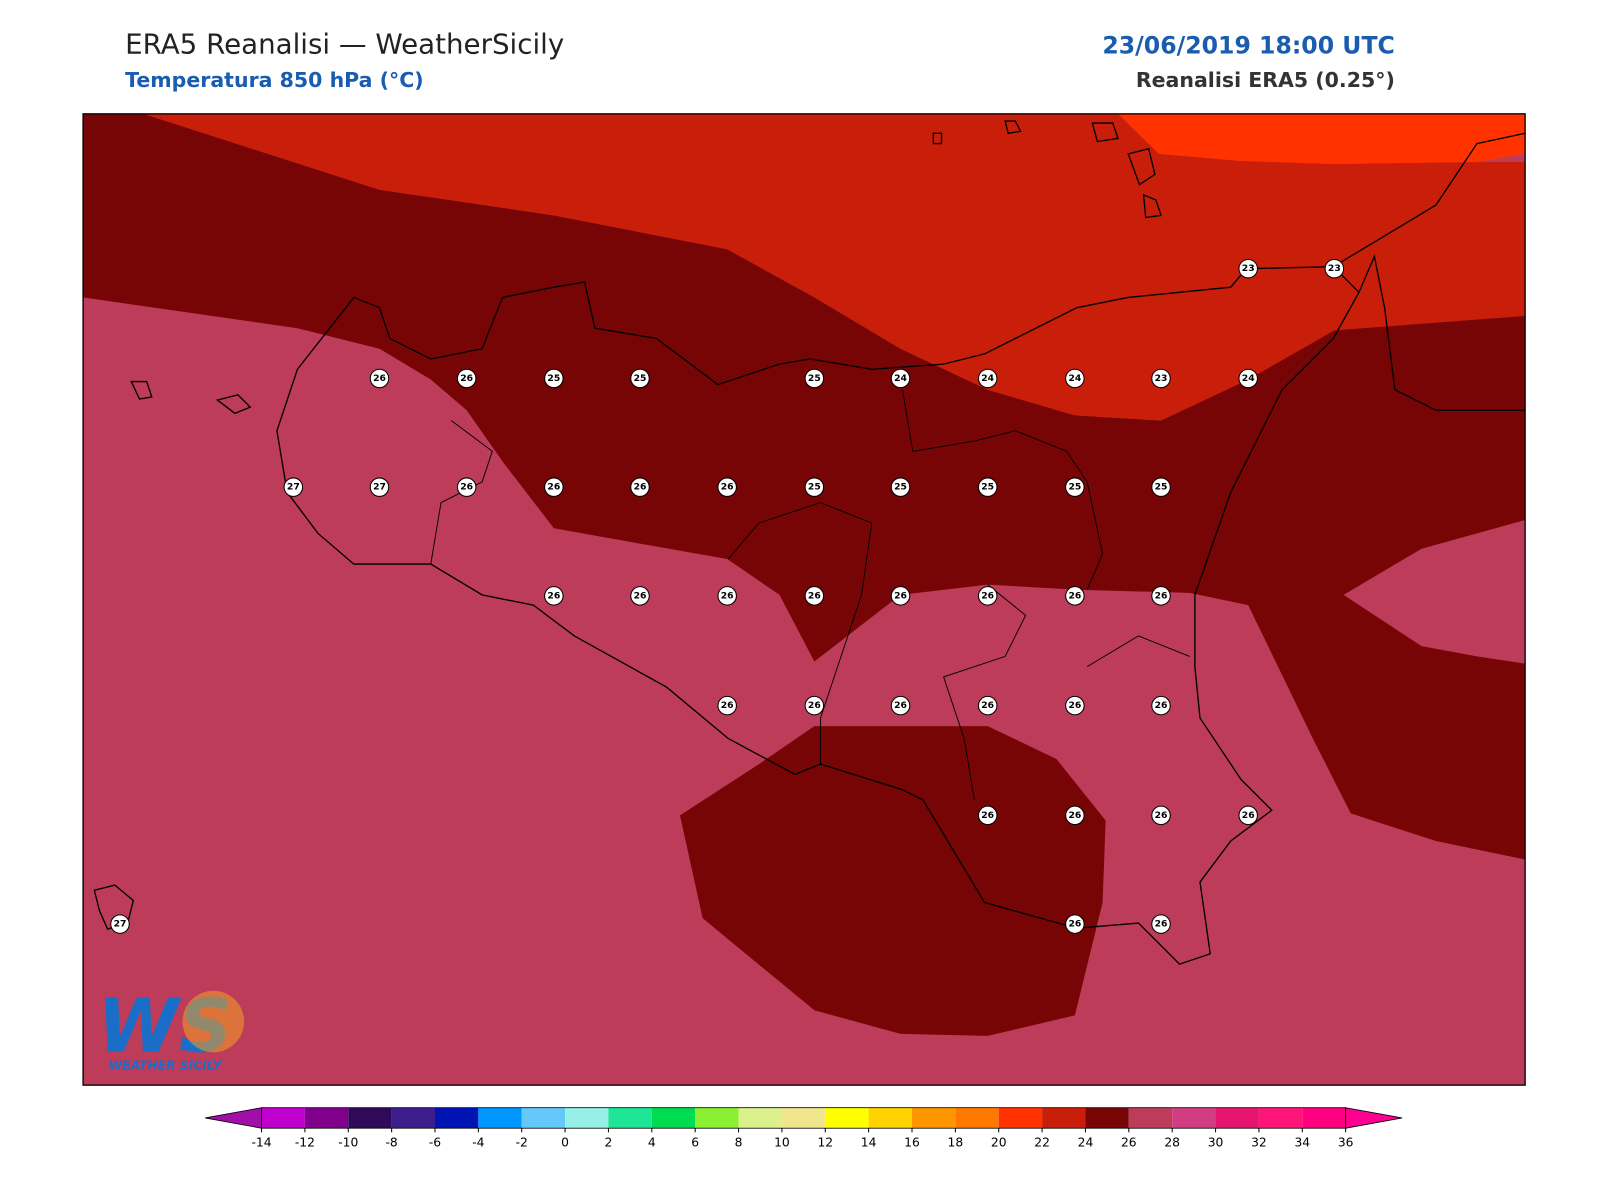  What do you see at coordinates (695, 1143) in the screenshot?
I see `colorbar-tick-label: 6` at bounding box center [695, 1143].